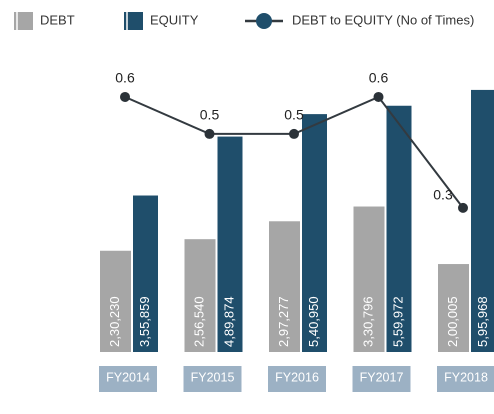 This screenshot has width=494, height=414. I want to click on x-tick-label: FY2018, so click(466, 377).